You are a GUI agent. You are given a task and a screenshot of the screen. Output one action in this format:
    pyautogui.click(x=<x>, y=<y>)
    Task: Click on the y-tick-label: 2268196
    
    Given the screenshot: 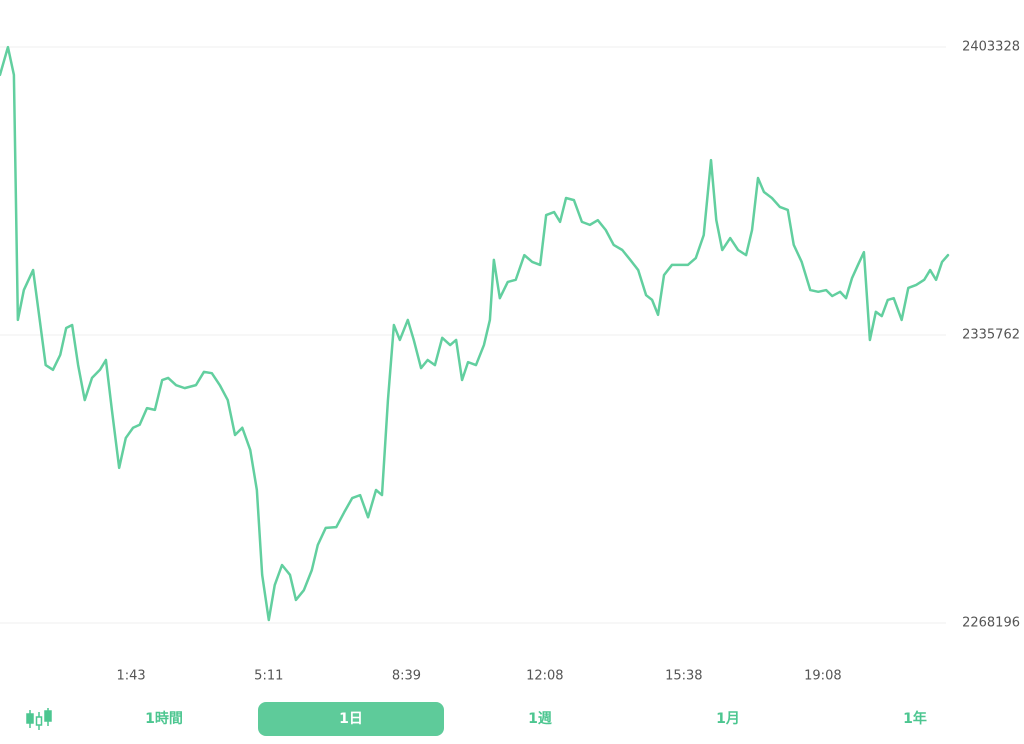 What is the action you would take?
    pyautogui.click(x=991, y=623)
    